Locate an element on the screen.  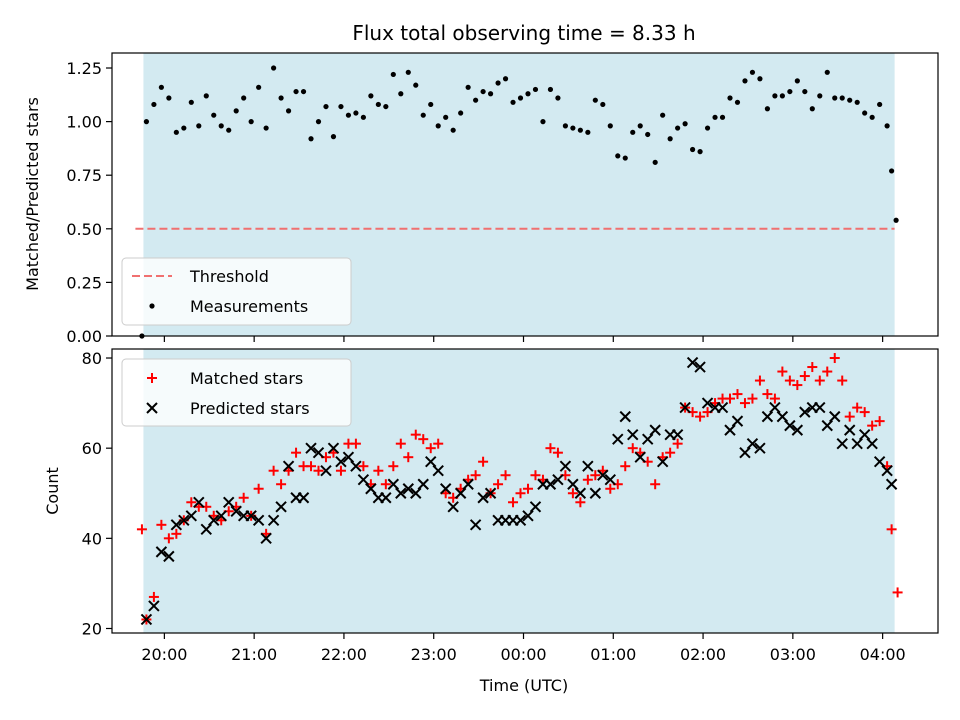
x-tick-label: 23:00 is located at coordinates (434, 654).